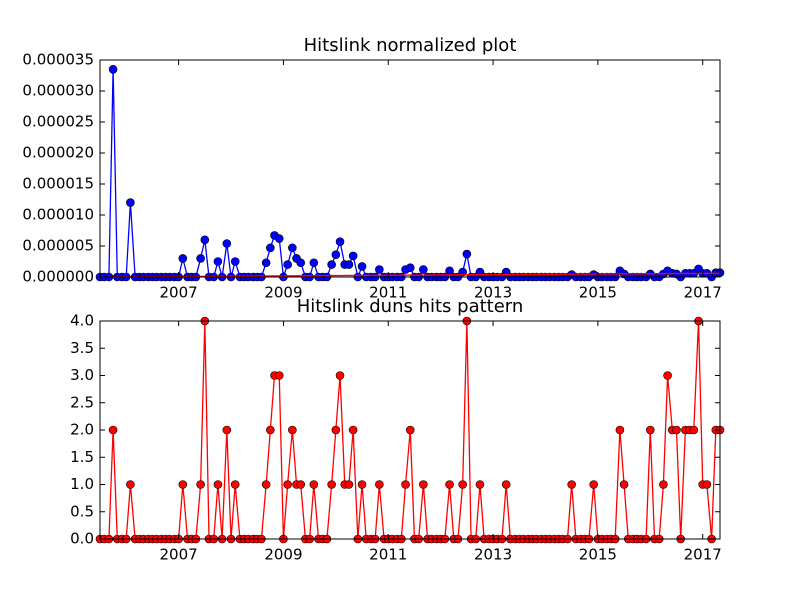 The image size is (800, 600). What do you see at coordinates (58, 246) in the screenshot?
I see `y-tick-label: 0.000005` at bounding box center [58, 246].